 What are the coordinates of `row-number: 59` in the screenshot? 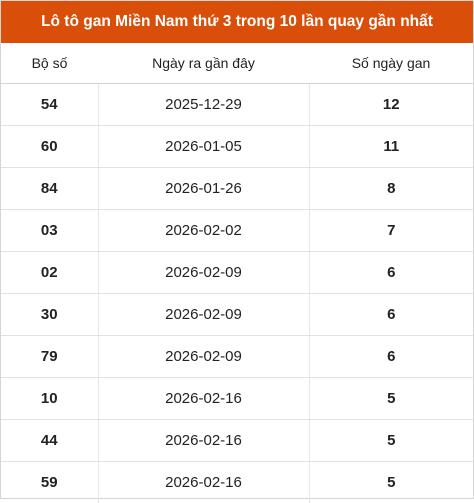 It's located at (49, 482).